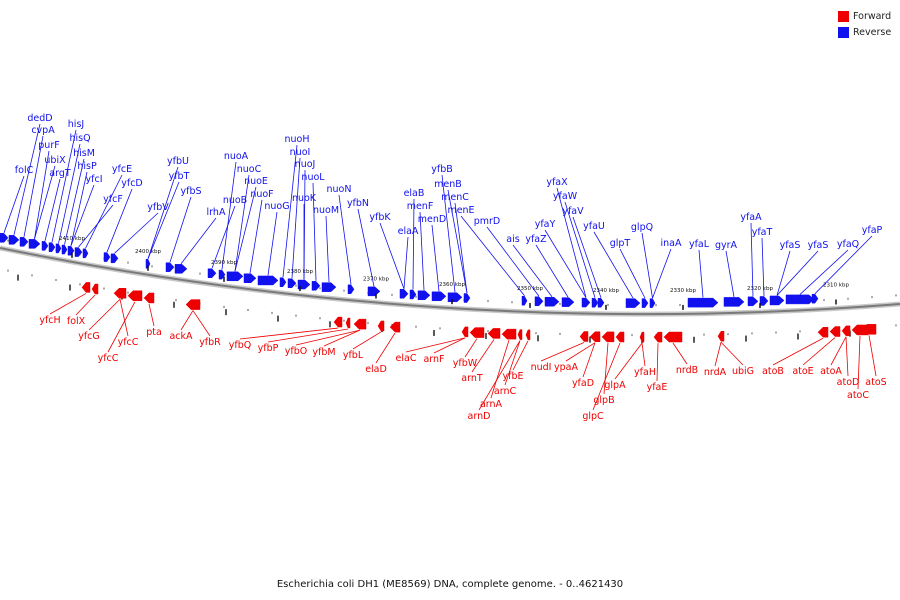  What do you see at coordinates (657, 387) in the screenshot?
I see `forward-gene-label: yfaE` at bounding box center [657, 387].